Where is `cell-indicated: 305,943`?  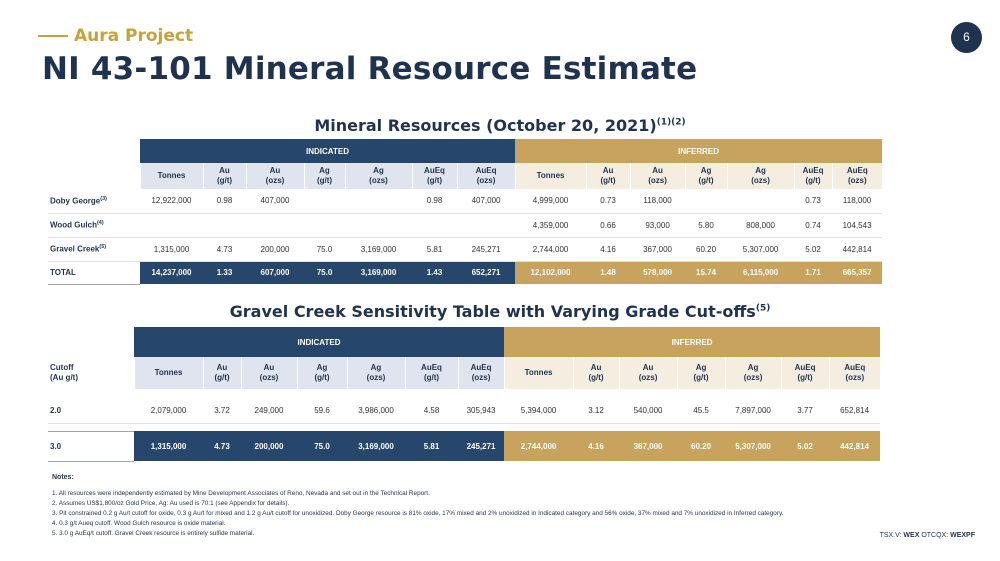
cell-indicated: 305,943 is located at coordinates (481, 411).